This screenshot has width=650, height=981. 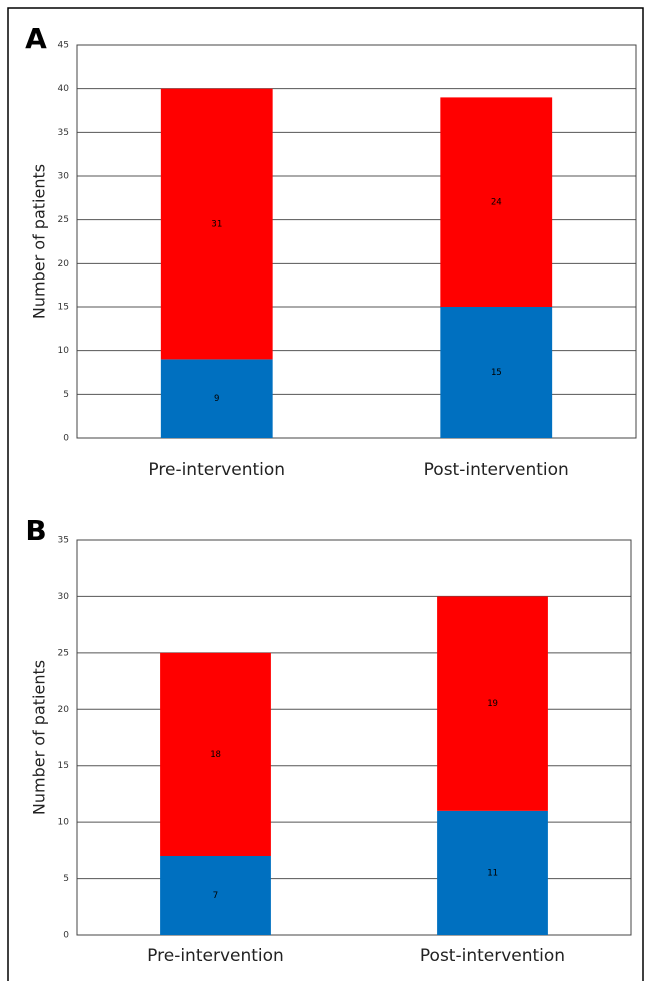 I want to click on data-label: 9, so click(x=216, y=399).